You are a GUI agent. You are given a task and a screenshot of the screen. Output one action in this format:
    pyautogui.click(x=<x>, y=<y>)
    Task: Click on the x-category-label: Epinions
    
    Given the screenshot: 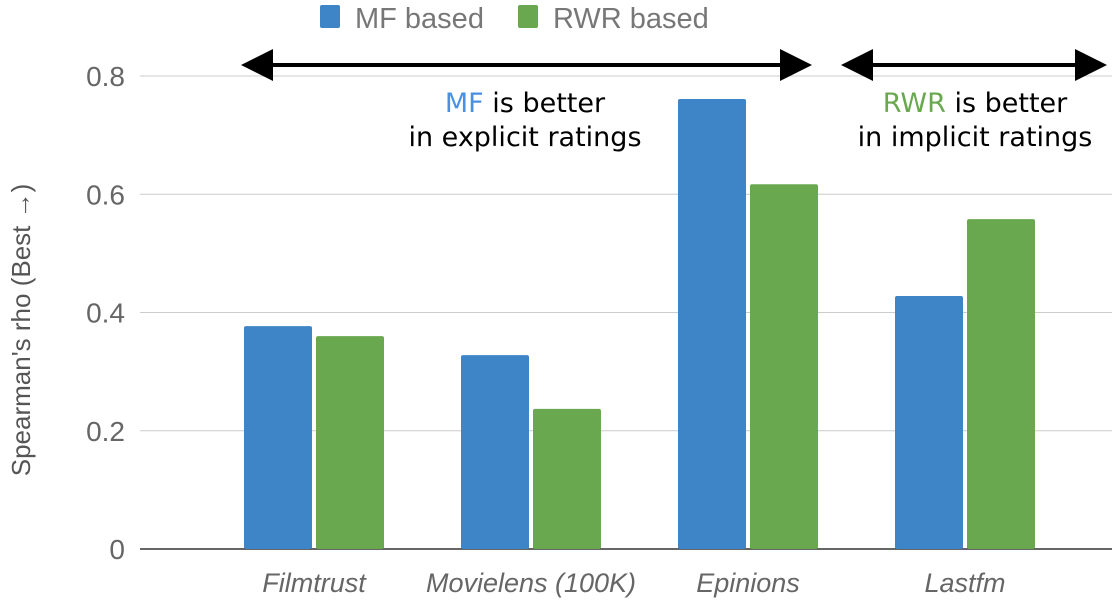 What is the action you would take?
    pyautogui.click(x=748, y=583)
    